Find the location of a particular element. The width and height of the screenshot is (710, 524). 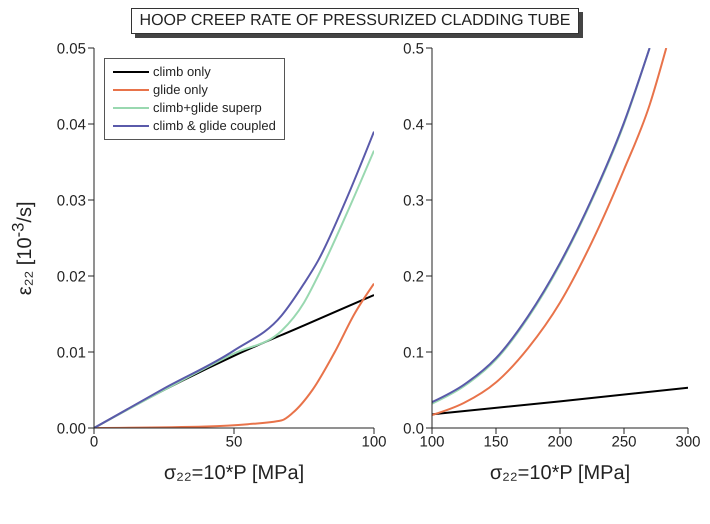

x-tick-label: 250 is located at coordinates (624, 442).